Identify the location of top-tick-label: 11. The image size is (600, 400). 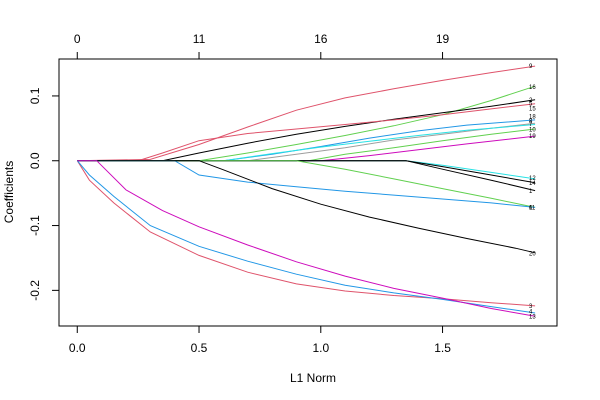
(199, 39).